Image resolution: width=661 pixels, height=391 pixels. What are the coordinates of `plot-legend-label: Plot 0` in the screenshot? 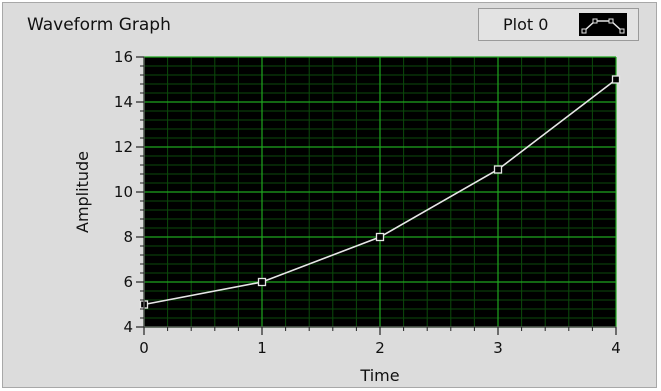 It's located at (526, 24).